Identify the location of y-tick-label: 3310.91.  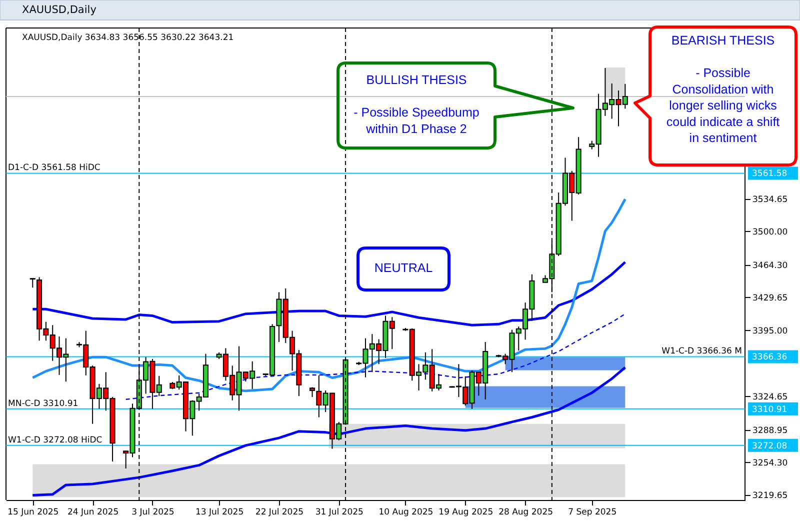
(770, 409).